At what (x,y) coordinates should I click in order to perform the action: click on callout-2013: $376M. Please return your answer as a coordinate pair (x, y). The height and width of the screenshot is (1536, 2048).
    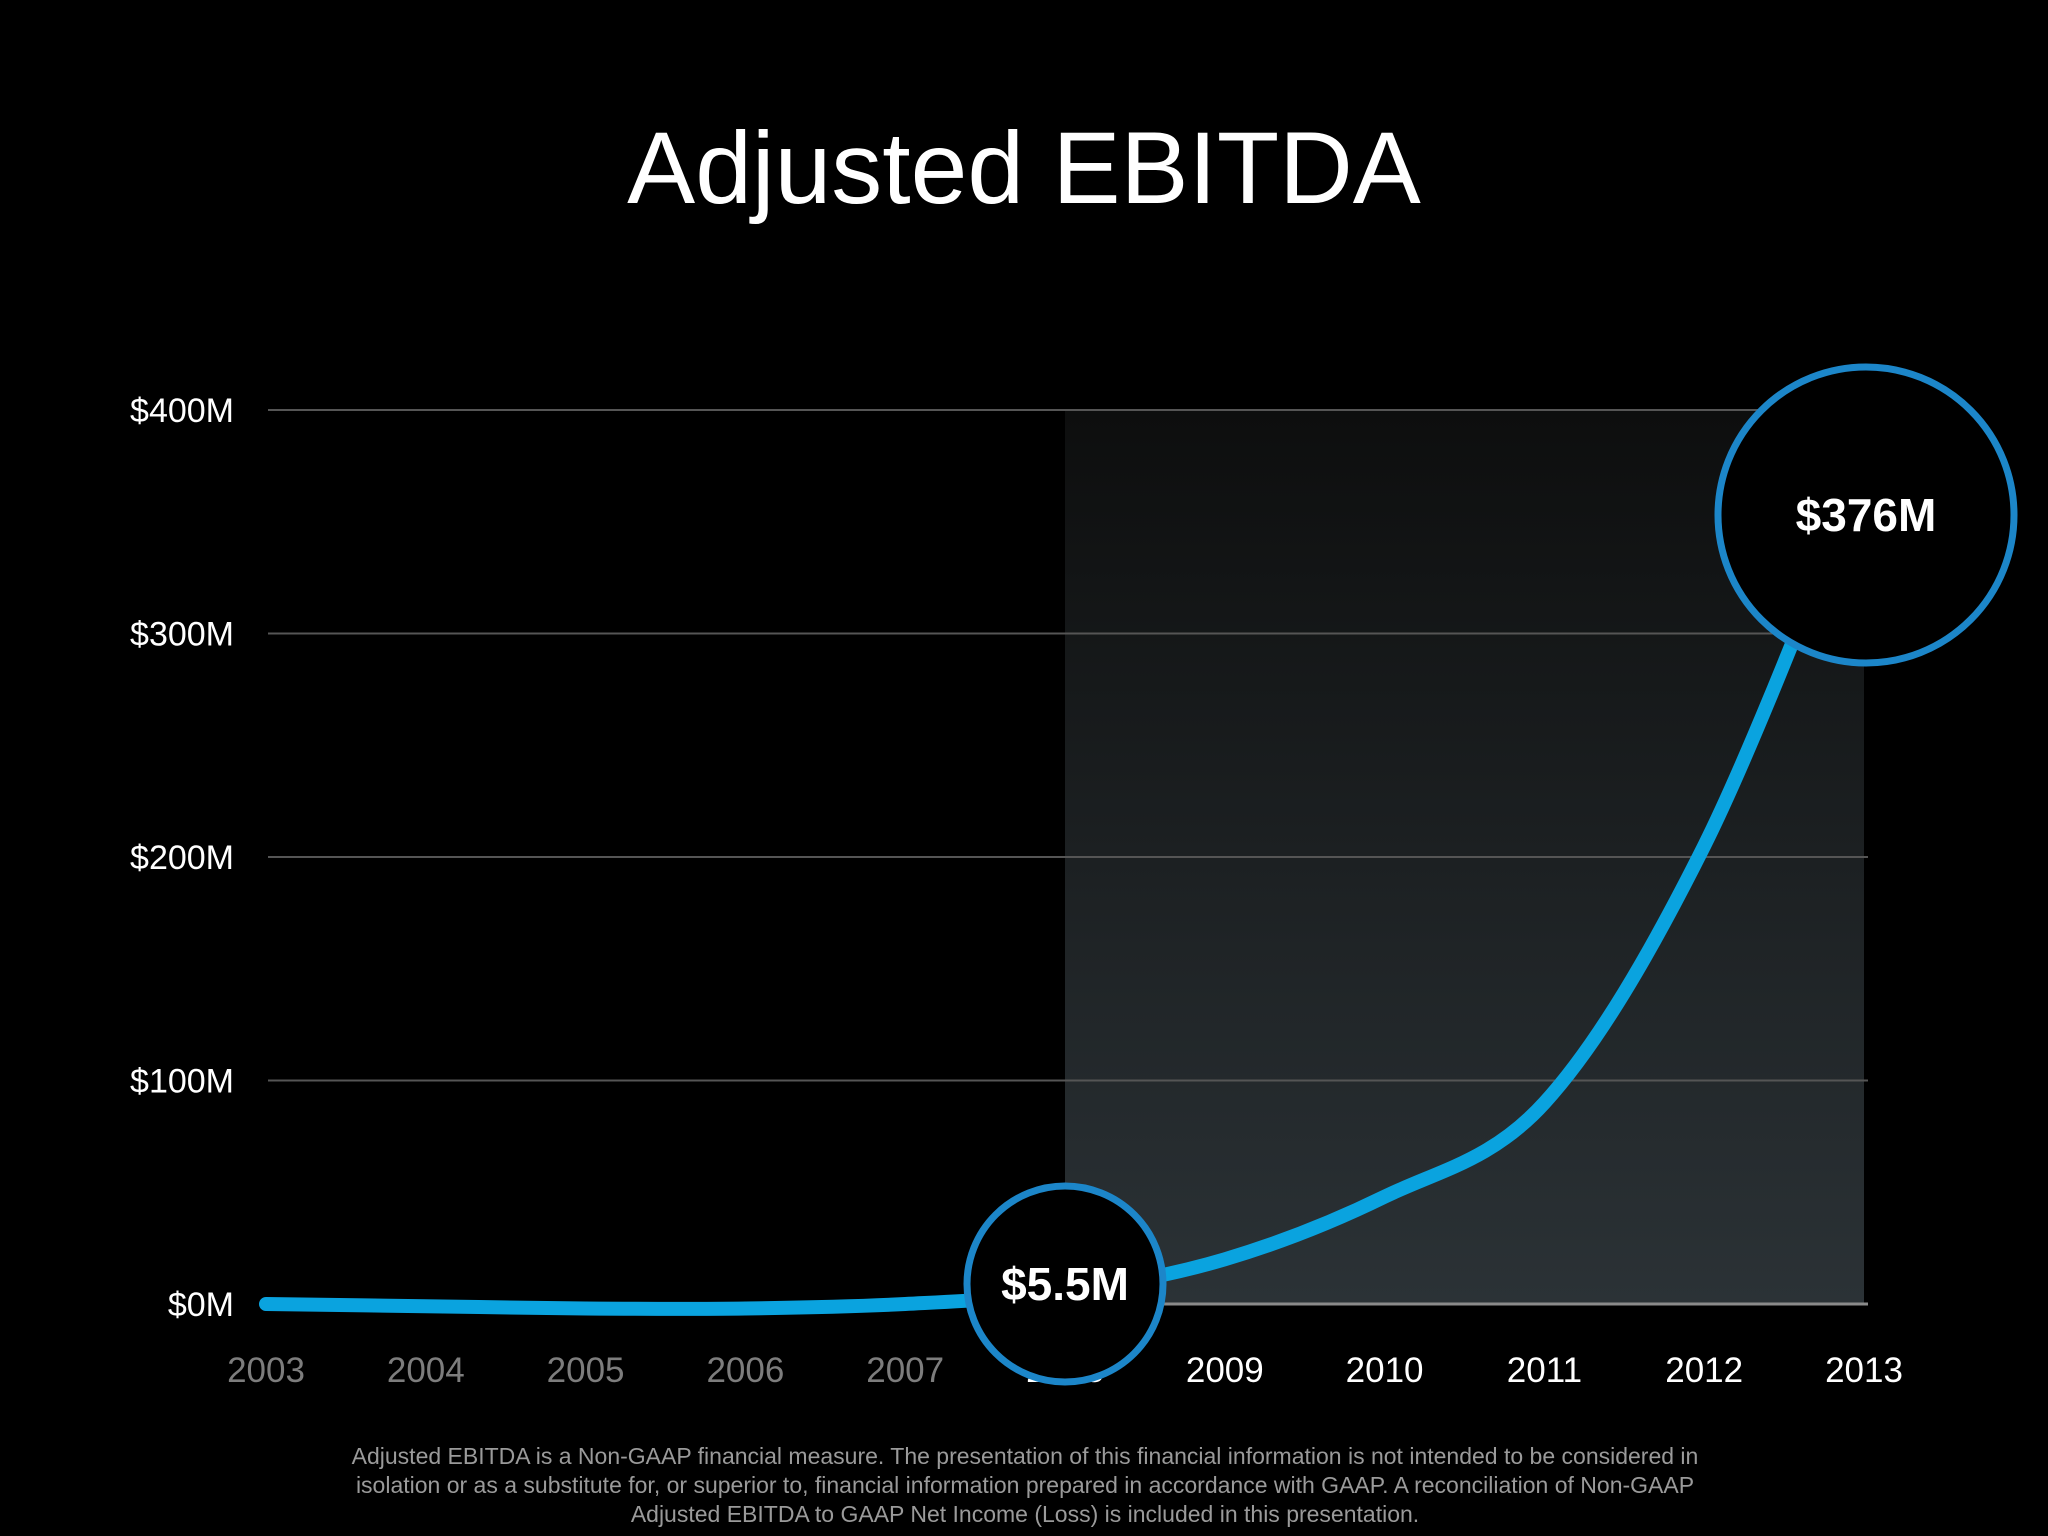
    Looking at the image, I should click on (1866, 515).